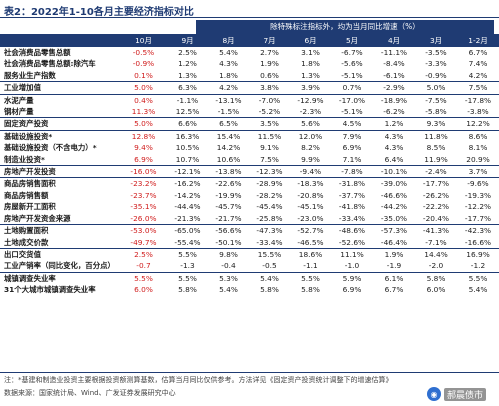  What do you see at coordinates (394, 207) in the screenshot?
I see `cell-value: -44.2%` at bounding box center [394, 207].